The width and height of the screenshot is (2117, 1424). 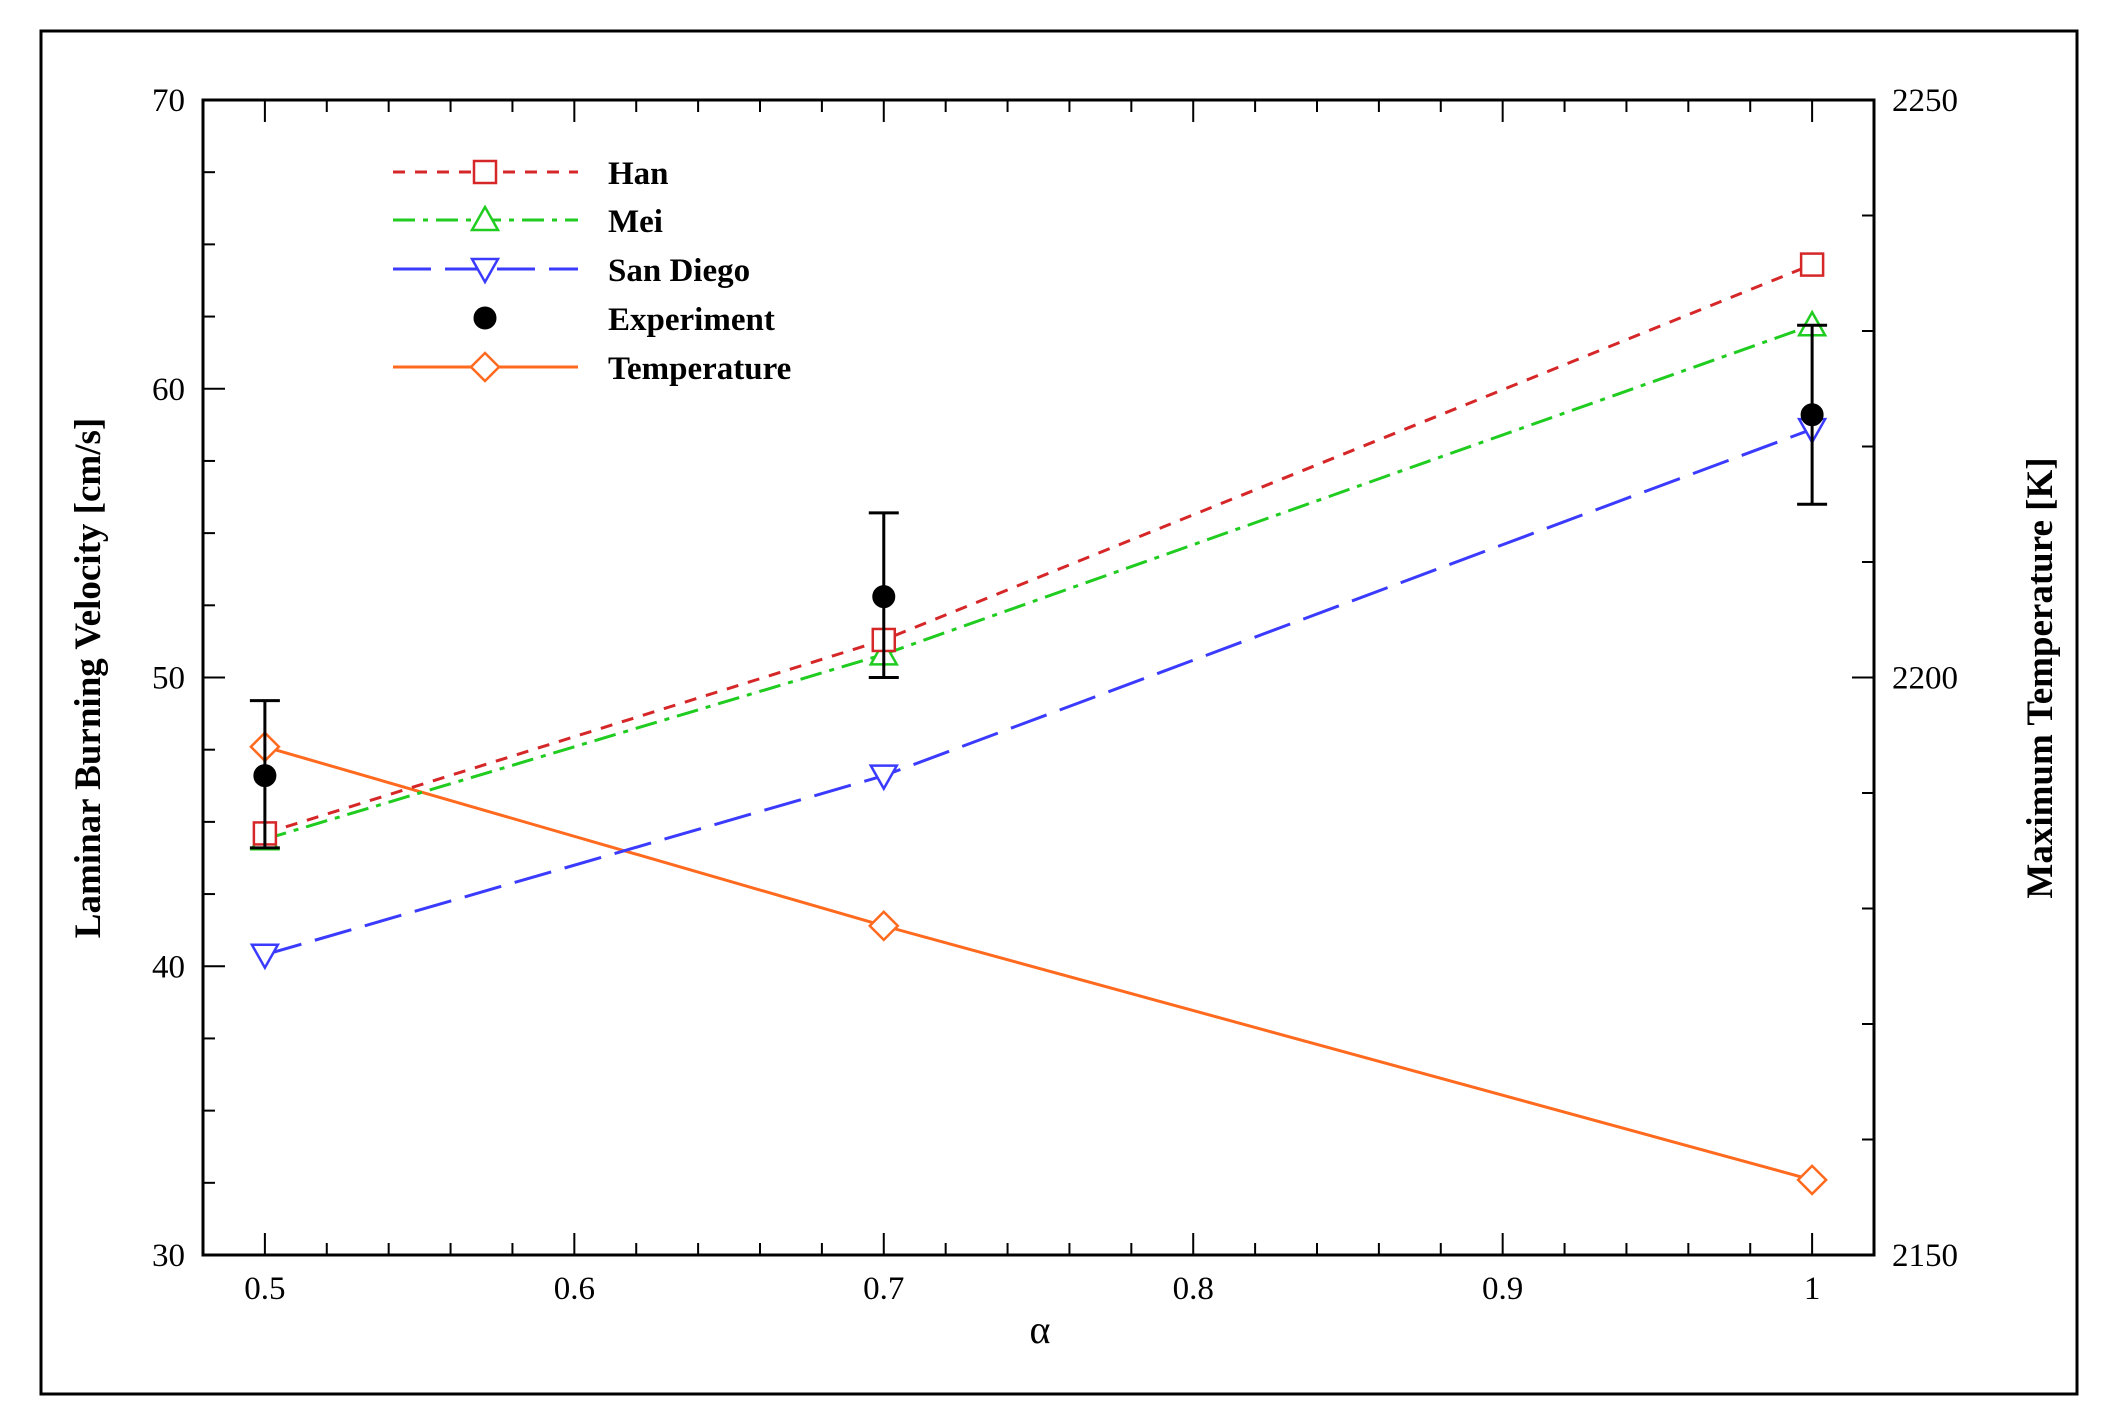 I want to click on y2-tick-label: 2200, so click(x=1925, y=679).